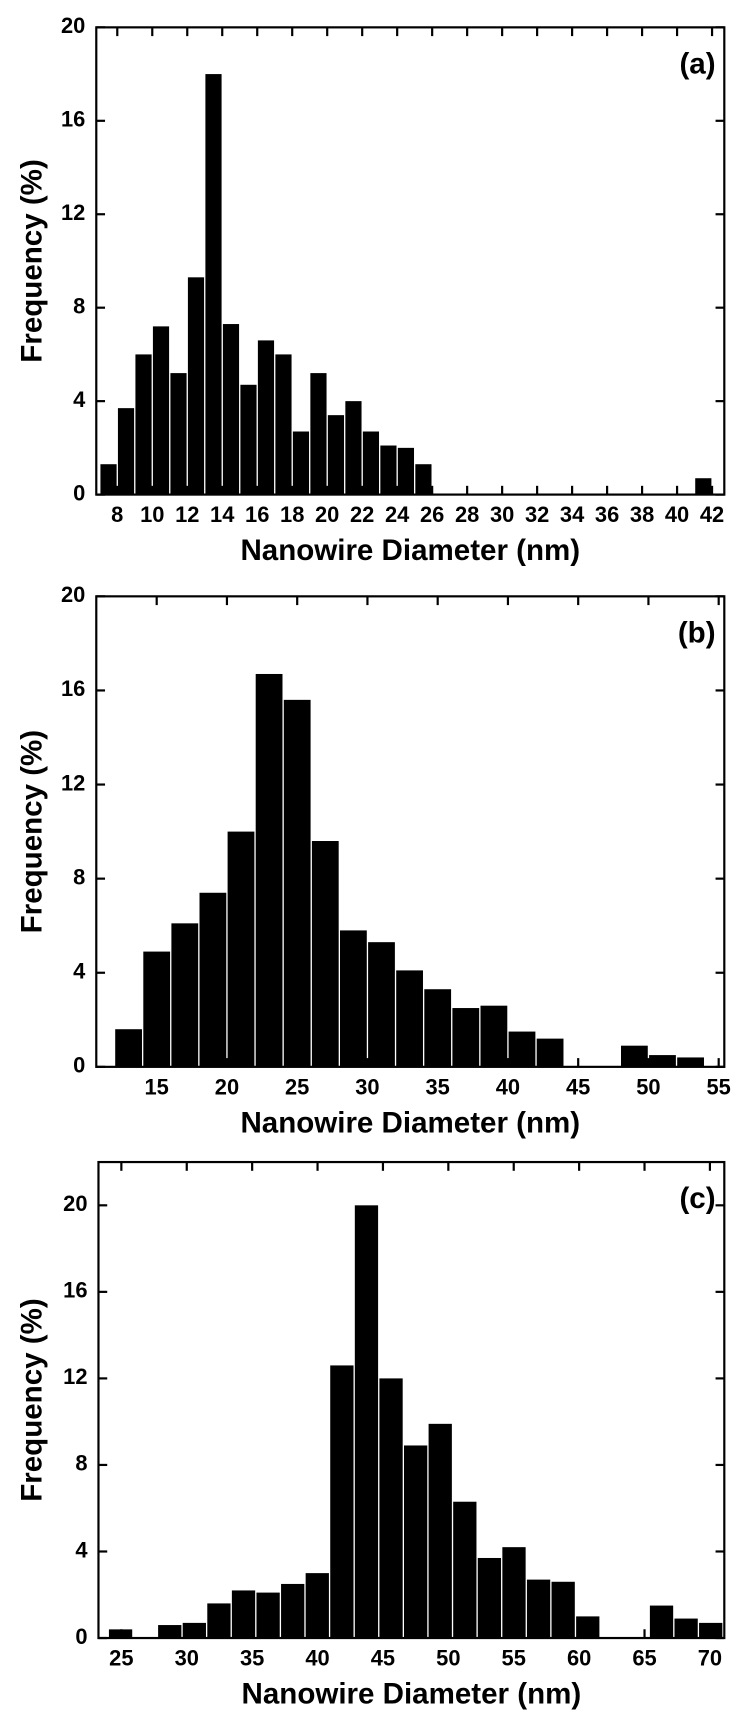 The image size is (744, 1719). Describe the element at coordinates (710, 1658) in the screenshot. I see `x-tick-label: 70` at that location.